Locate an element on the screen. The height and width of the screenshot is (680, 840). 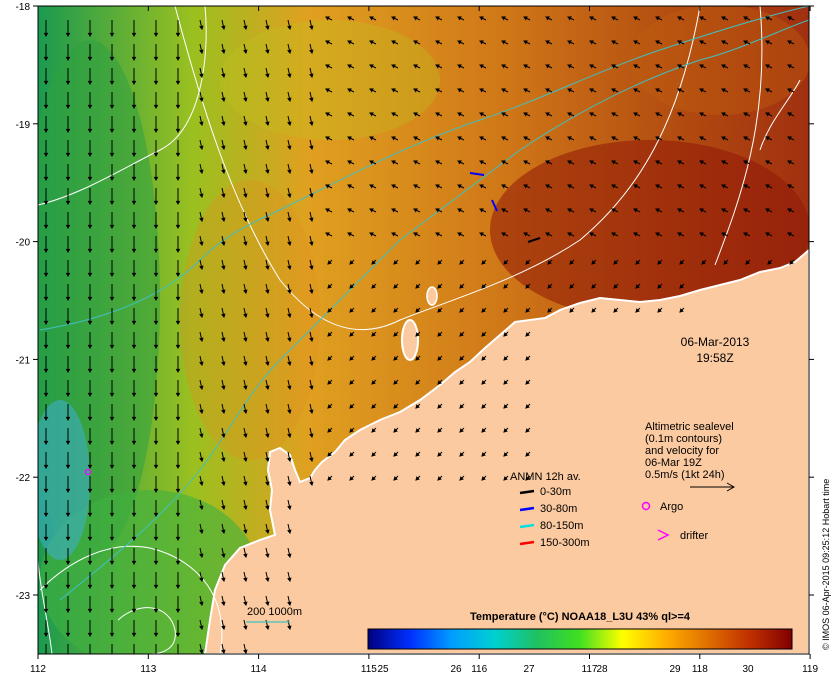
x-tick-label: 116 is located at coordinates (479, 669).